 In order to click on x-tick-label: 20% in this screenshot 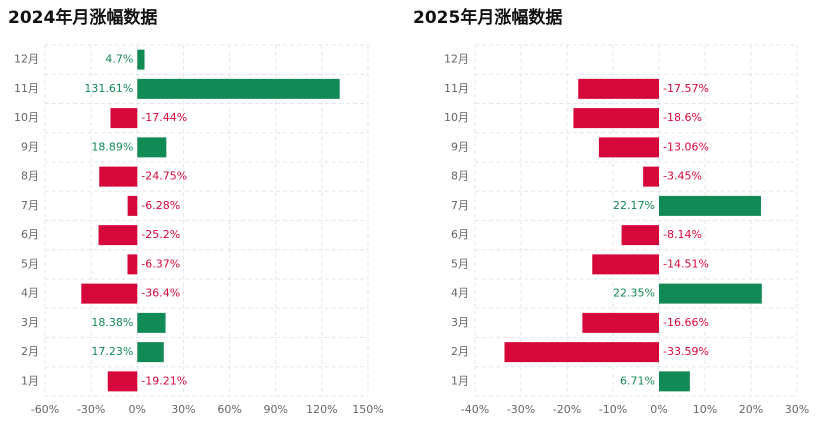, I will do `click(751, 409)`.